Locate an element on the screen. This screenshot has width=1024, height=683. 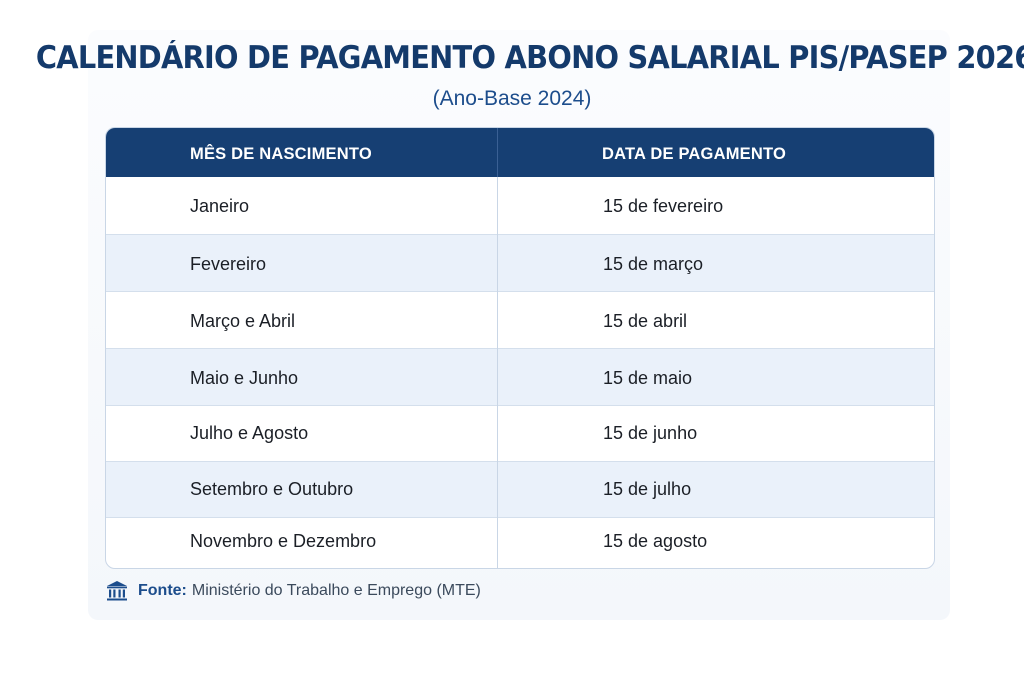
birth-month-cell: Julho e Agosto is located at coordinates (249, 433).